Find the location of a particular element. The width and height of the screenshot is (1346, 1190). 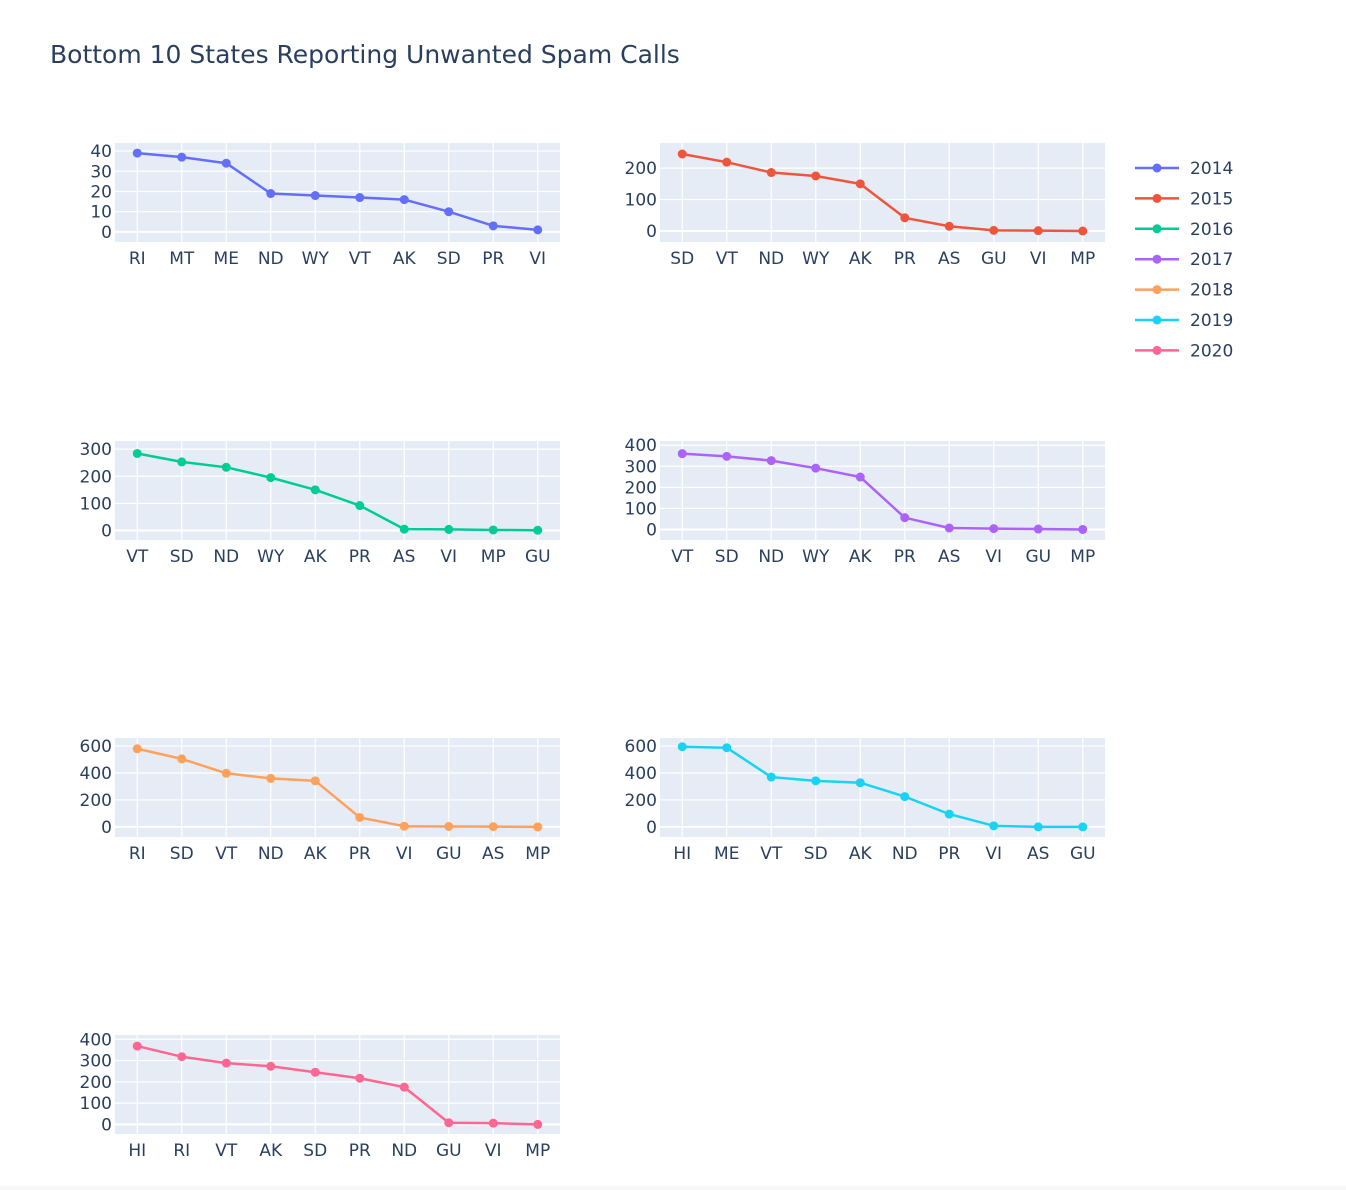

legend-item-2014: 2014 is located at coordinates (1184, 169).